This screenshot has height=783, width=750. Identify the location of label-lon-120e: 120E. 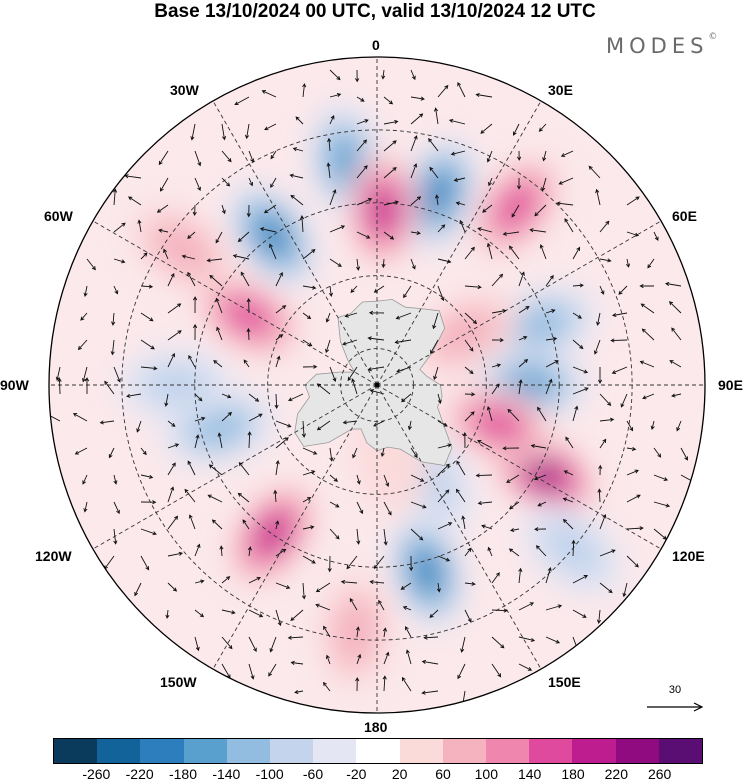
(688, 556).